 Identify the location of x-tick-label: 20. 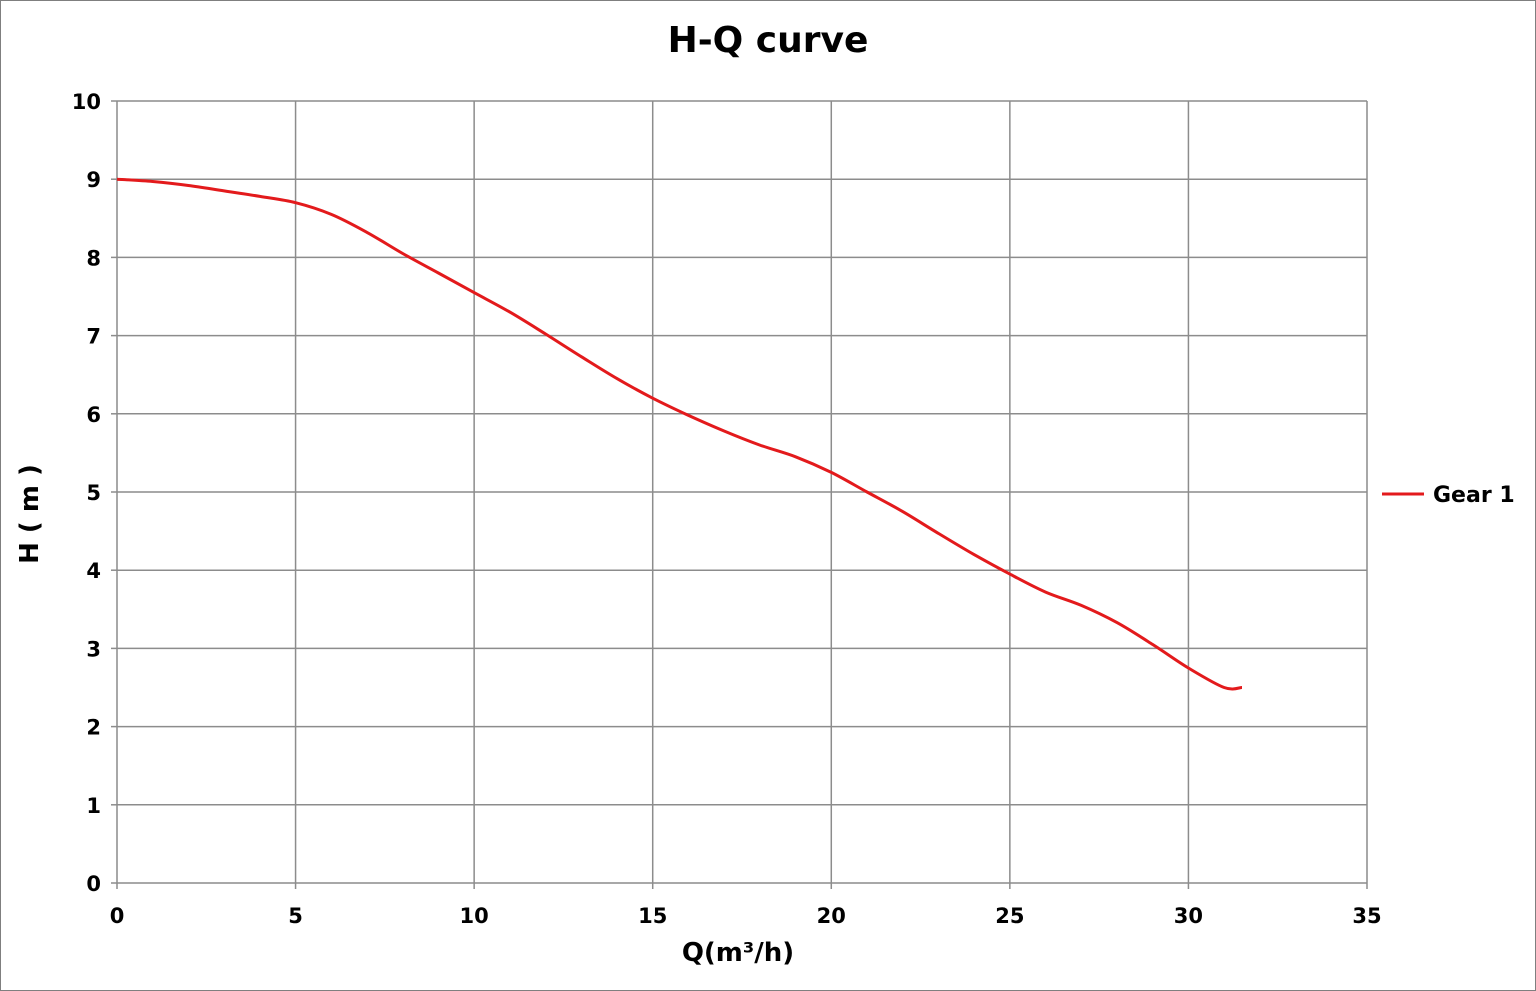
(831, 916).